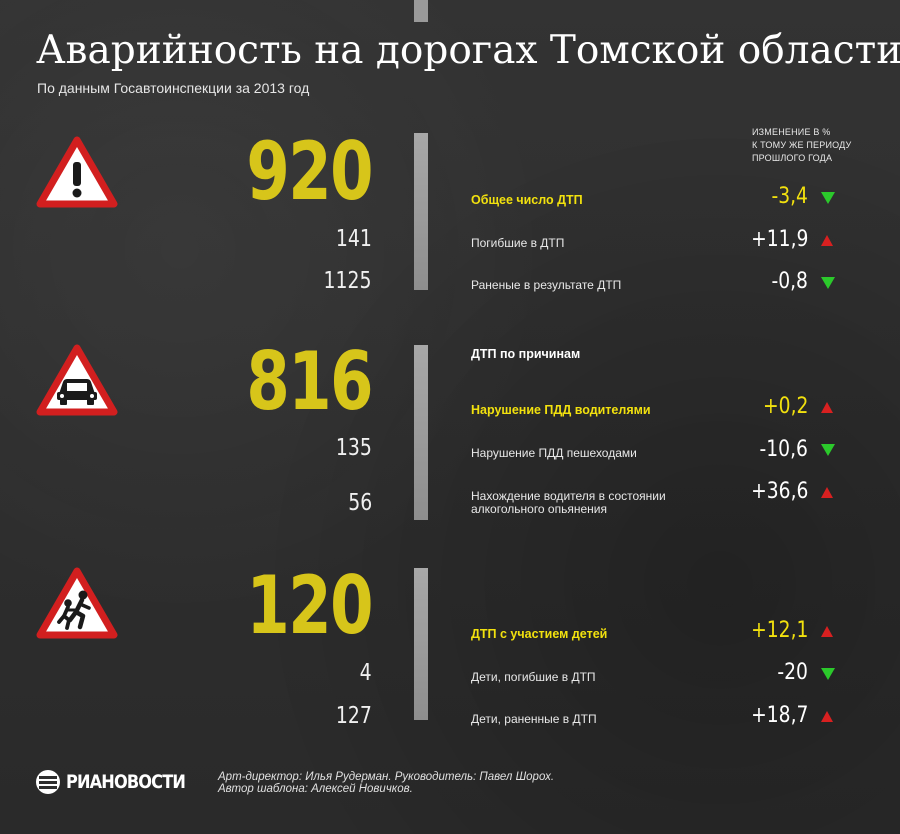 This screenshot has height=834, width=900. Describe the element at coordinates (779, 715) in the screenshot. I see `row-value: +18,7` at that location.